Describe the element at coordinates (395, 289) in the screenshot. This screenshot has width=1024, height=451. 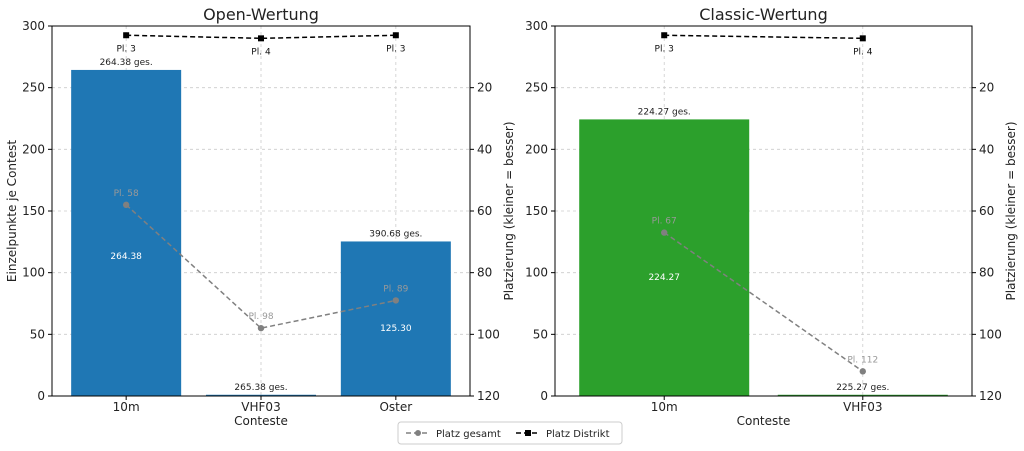
I see `place-total-label: Pl. 89` at that location.